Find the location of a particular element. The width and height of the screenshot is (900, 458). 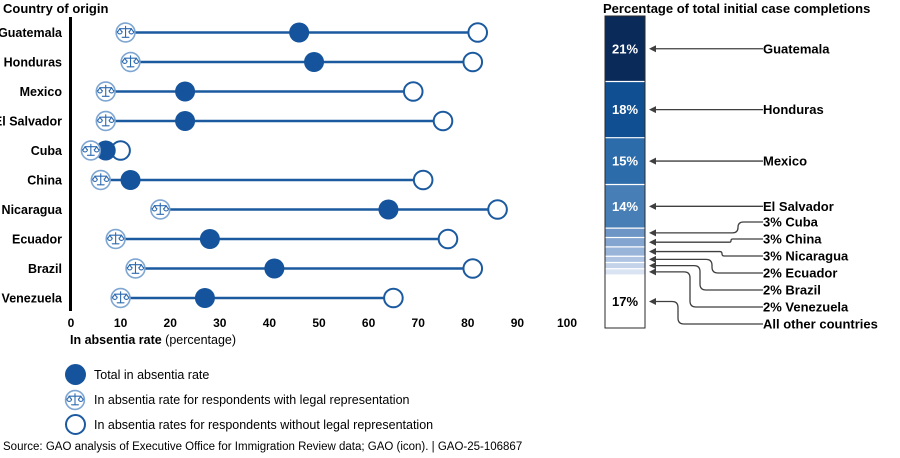

segment-value-label: 14% is located at coordinates (625, 206).